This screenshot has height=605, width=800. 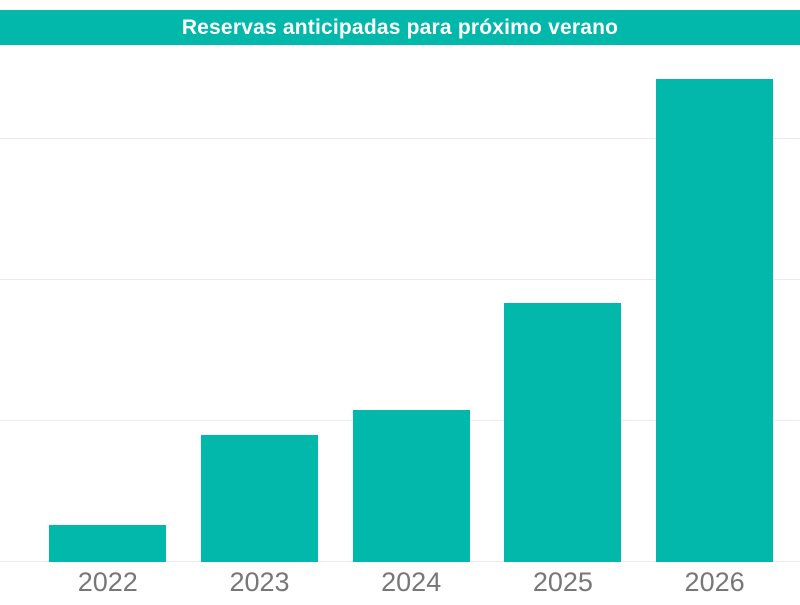 I want to click on bar-2022, so click(x=108, y=543).